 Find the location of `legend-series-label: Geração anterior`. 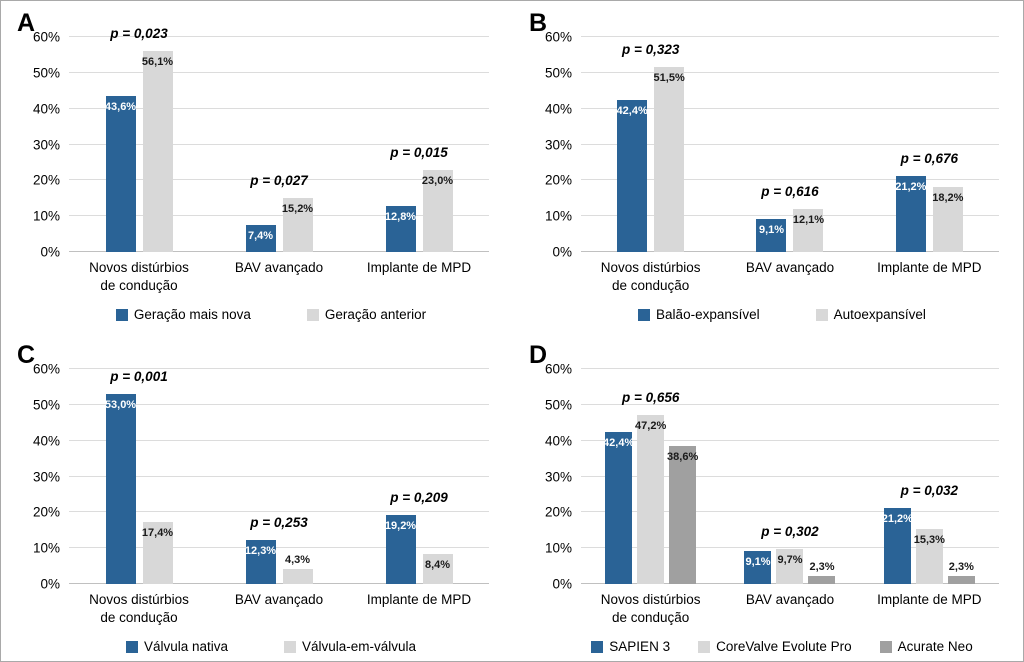

legend-series-label: Geração anterior is located at coordinates (375, 315).